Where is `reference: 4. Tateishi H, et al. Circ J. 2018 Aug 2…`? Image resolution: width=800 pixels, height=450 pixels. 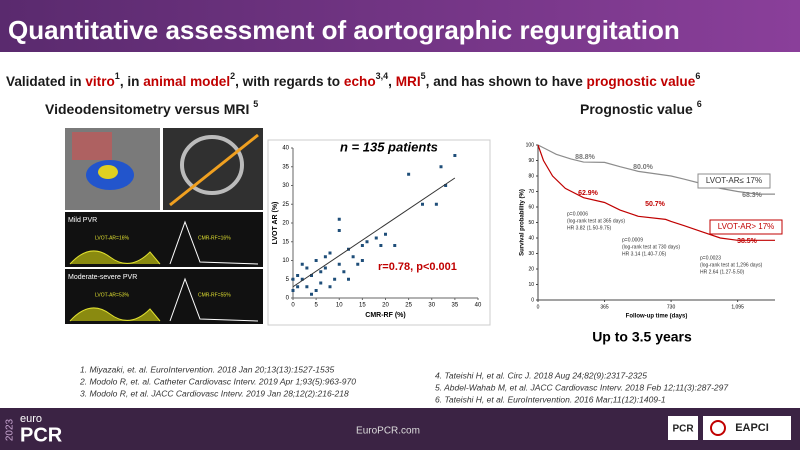
reference: 4. Tateishi H, et al. Circ J. 2018 Aug 2… is located at coordinates (541, 375).